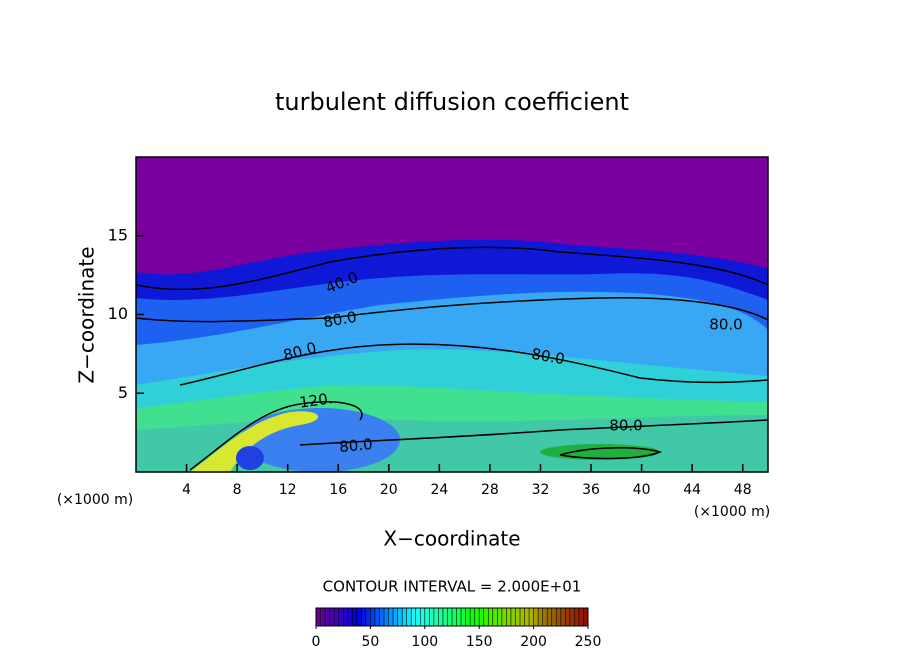 The width and height of the screenshot is (904, 654). Describe the element at coordinates (591, 490) in the screenshot. I see `x-tick-label: 36` at that location.